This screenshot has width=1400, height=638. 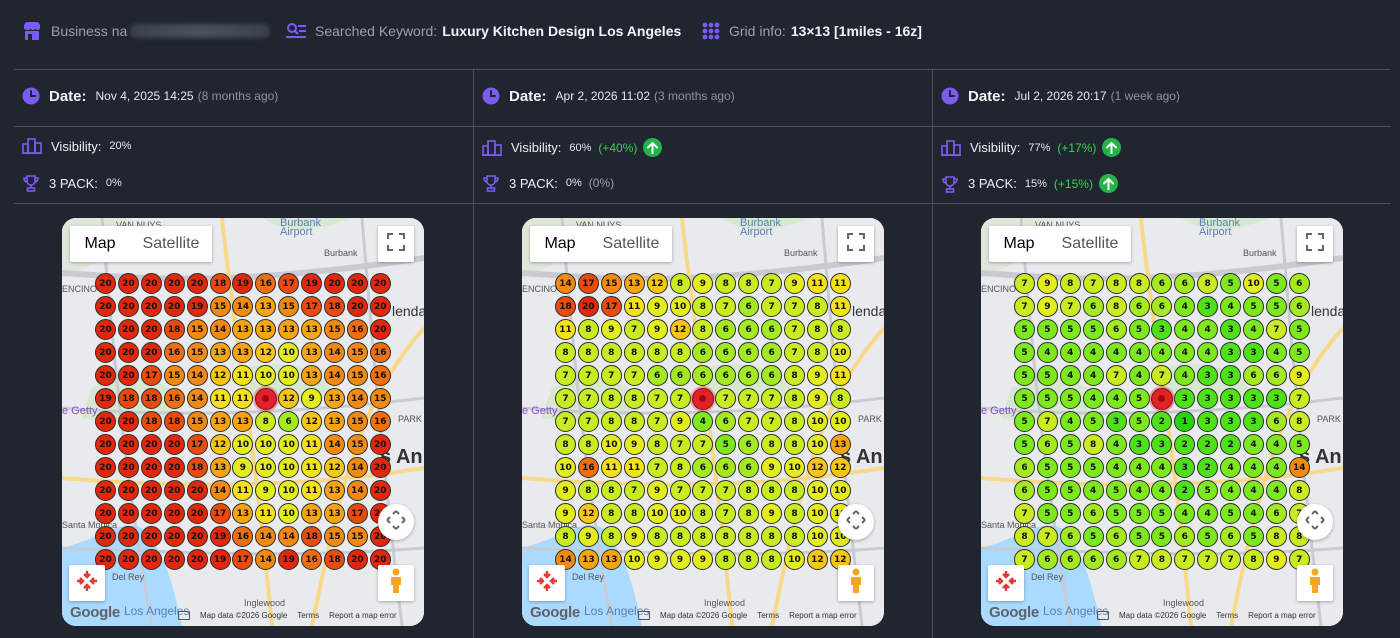 What do you see at coordinates (840, 306) in the screenshot?
I see `rank-marker: 11` at bounding box center [840, 306].